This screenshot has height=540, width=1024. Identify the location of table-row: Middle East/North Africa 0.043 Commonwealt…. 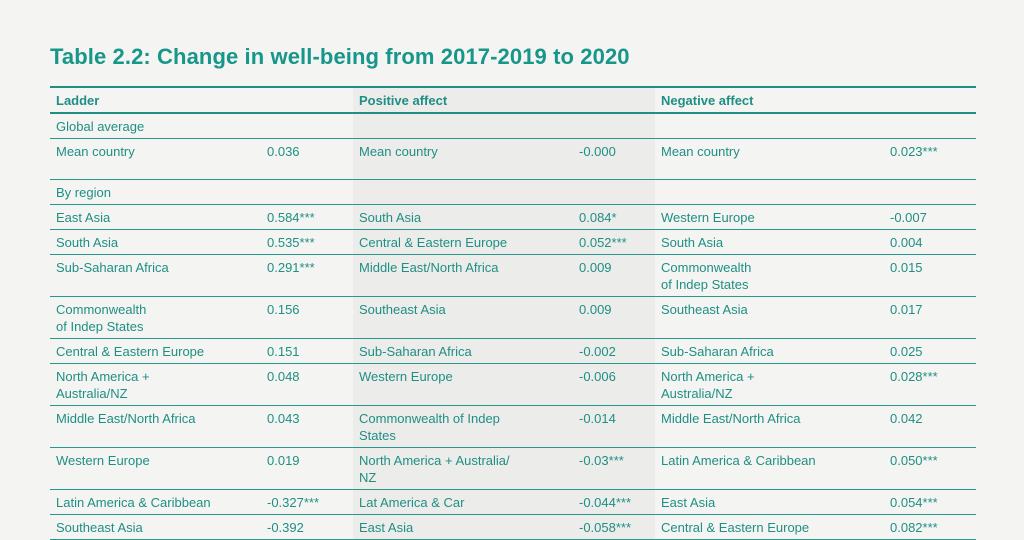
(513, 427).